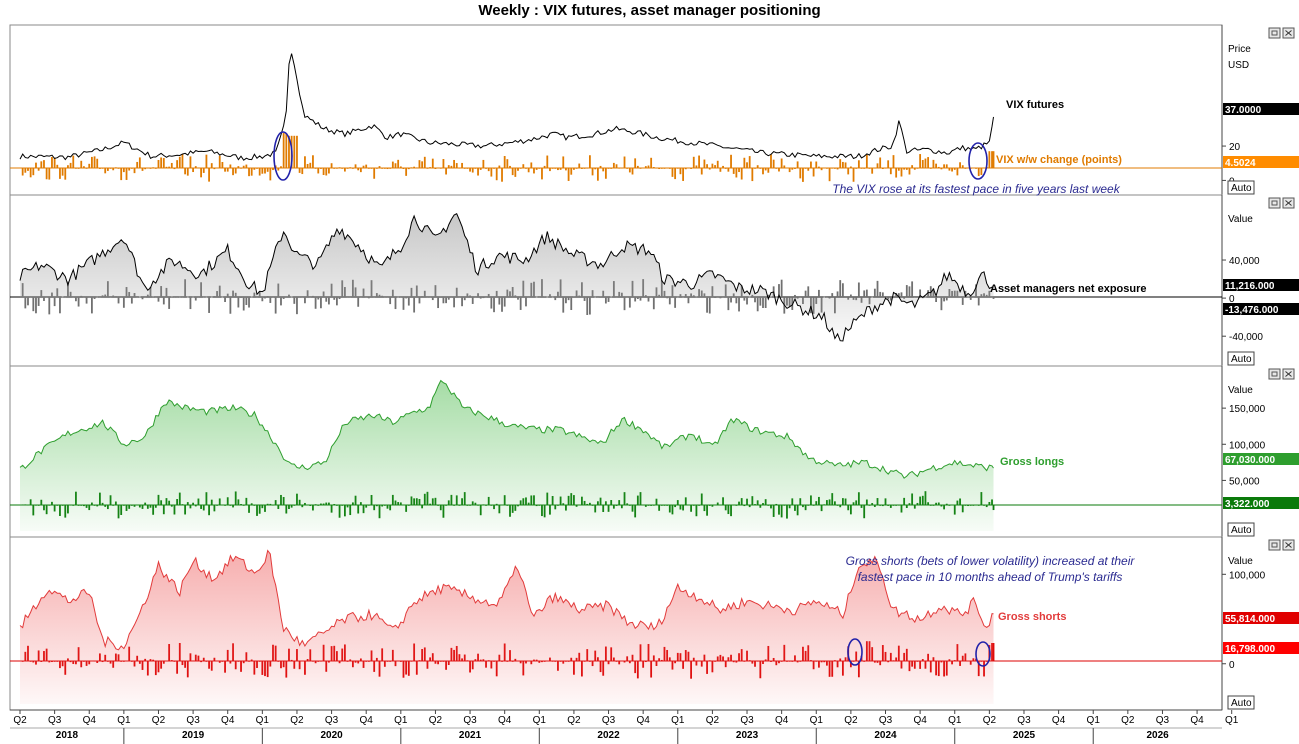  What do you see at coordinates (193, 720) in the screenshot?
I see `x-quarter-label: Q3` at bounding box center [193, 720].